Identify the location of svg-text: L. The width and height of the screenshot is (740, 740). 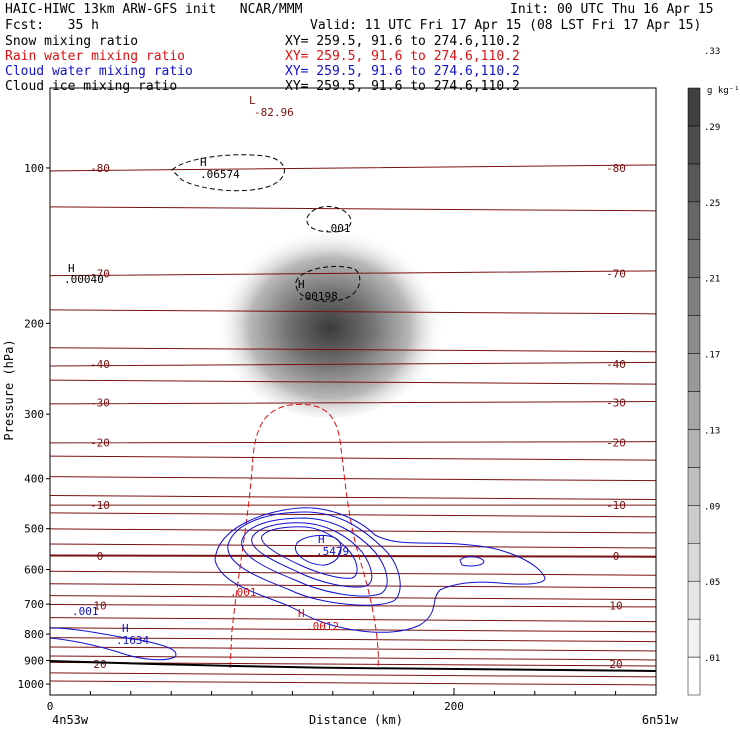
(252, 100).